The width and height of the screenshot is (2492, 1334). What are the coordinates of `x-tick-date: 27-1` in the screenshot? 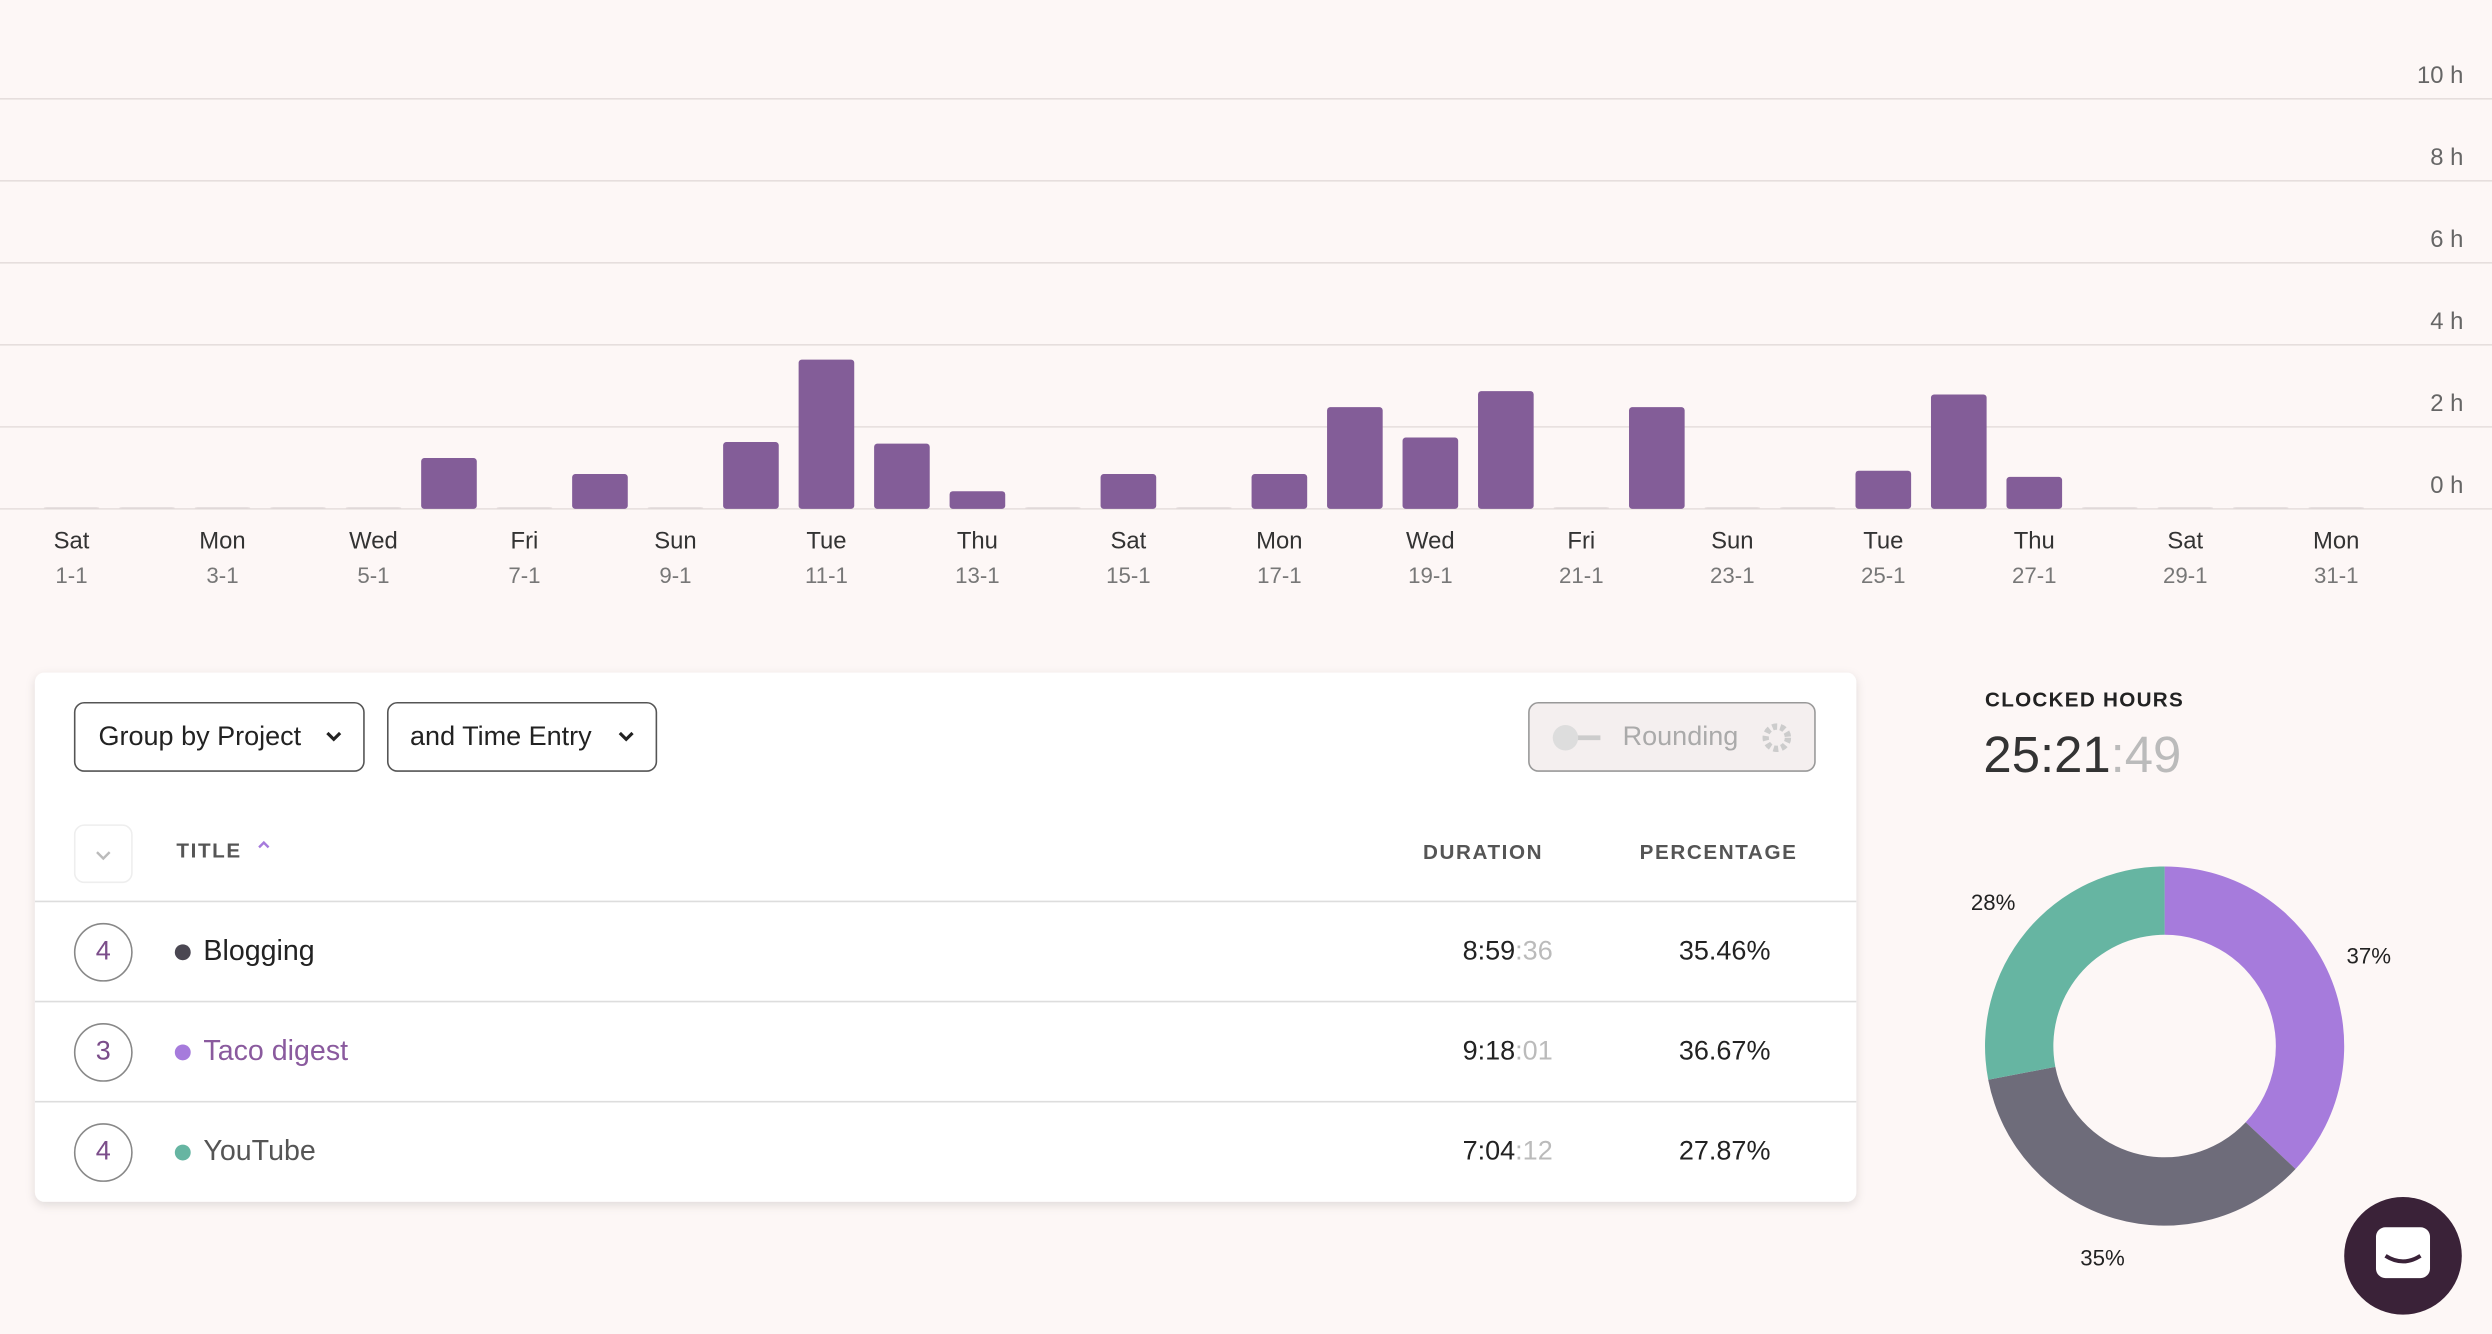 It's located at (2034, 575).